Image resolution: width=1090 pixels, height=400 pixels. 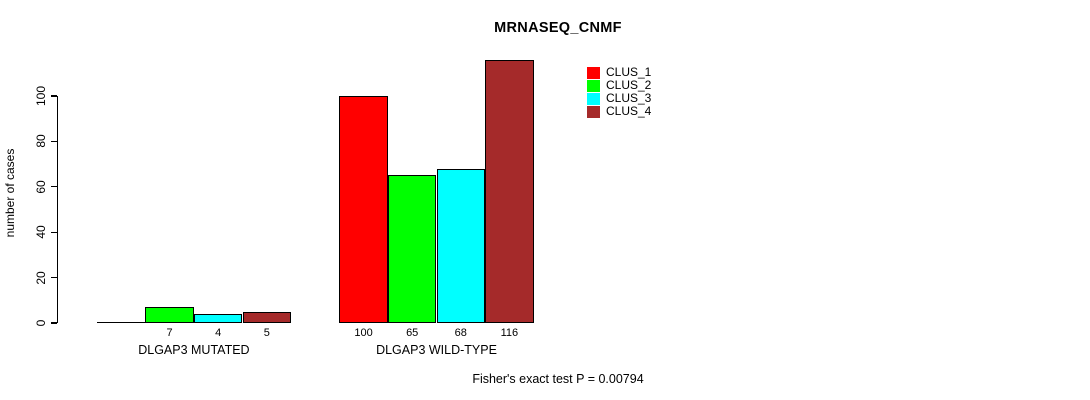 I want to click on bar-value-label: 116, so click(x=509, y=333).